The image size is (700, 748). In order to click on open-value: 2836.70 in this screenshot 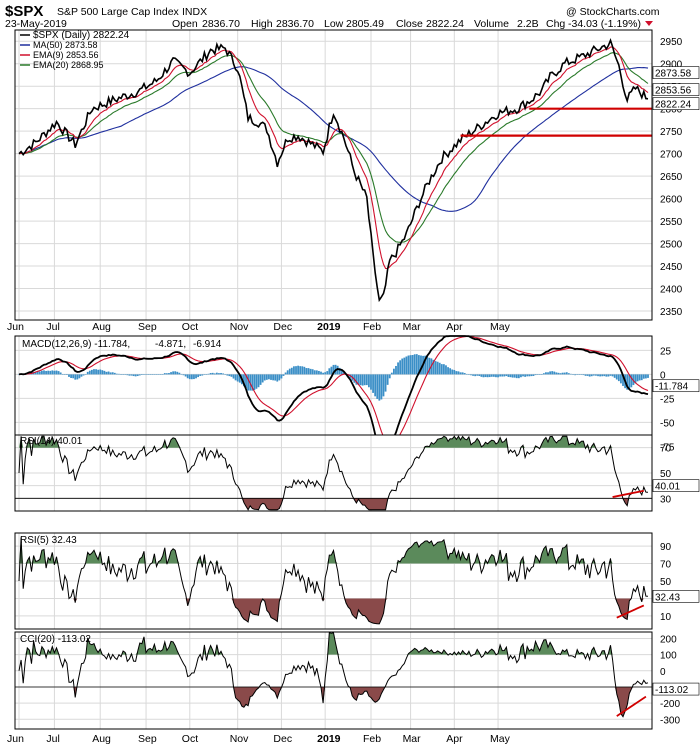, I will do `click(221, 24)`.